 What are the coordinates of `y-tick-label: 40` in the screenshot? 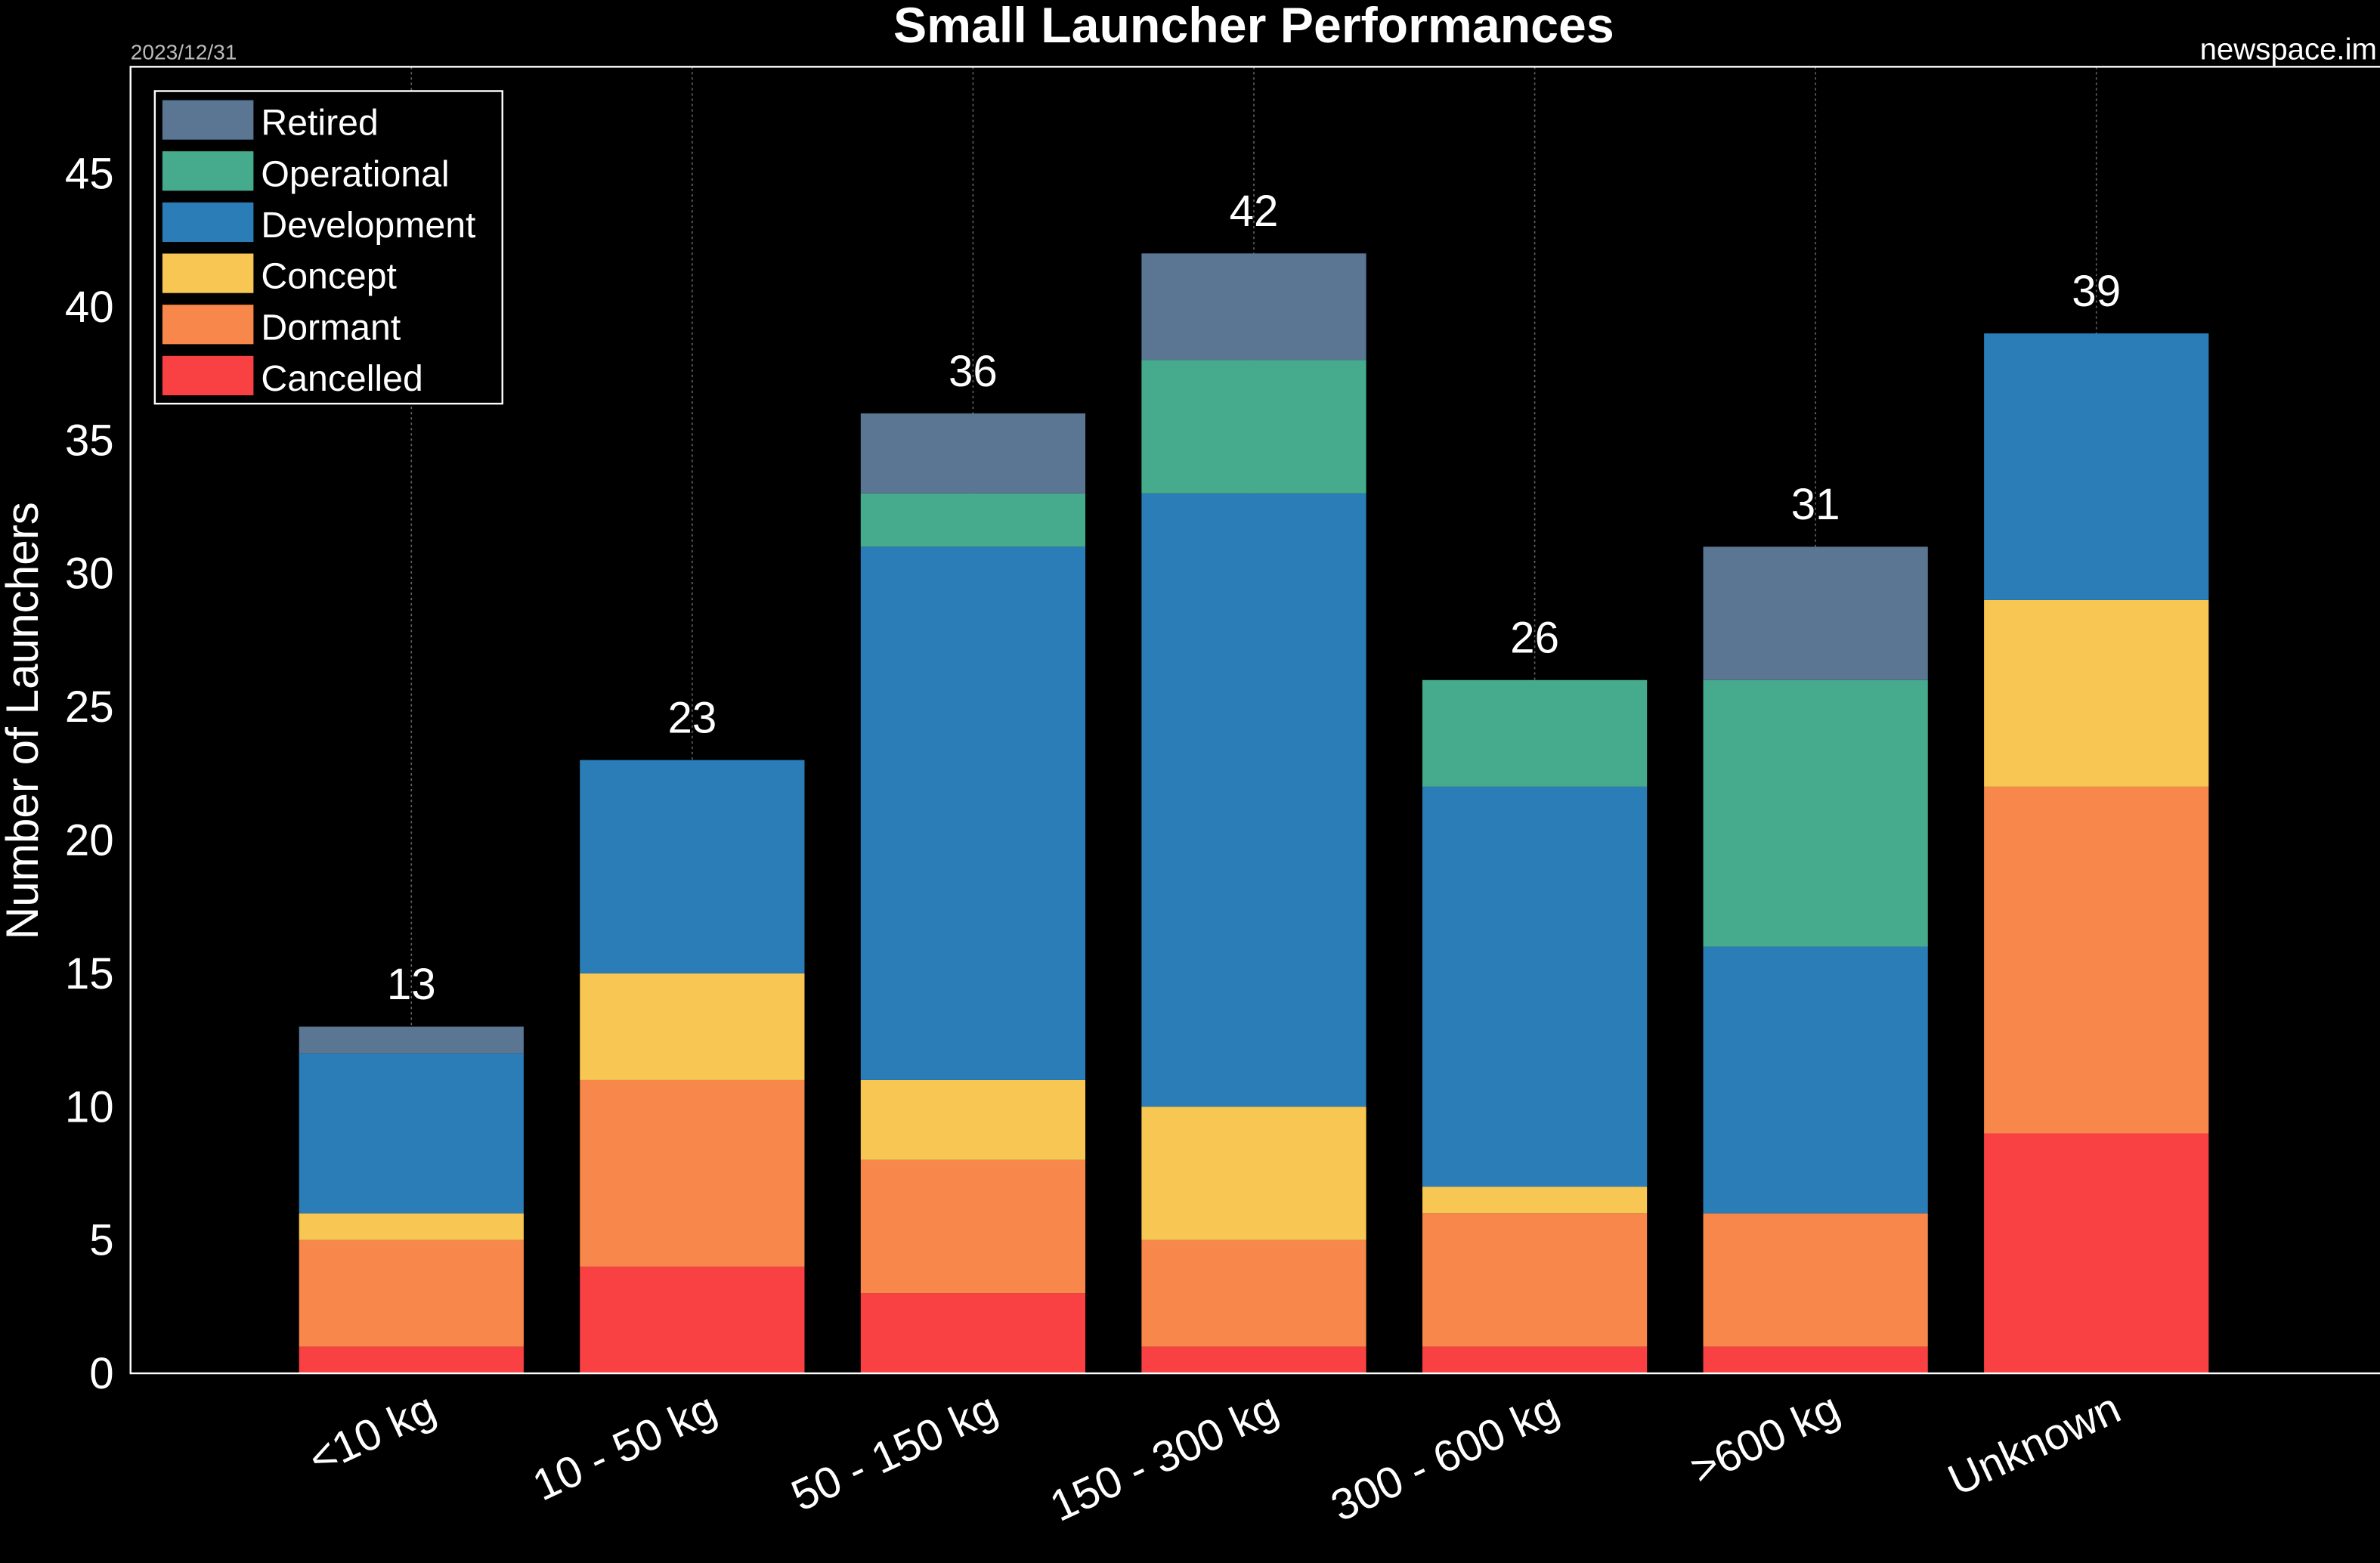 It's located at (89, 307).